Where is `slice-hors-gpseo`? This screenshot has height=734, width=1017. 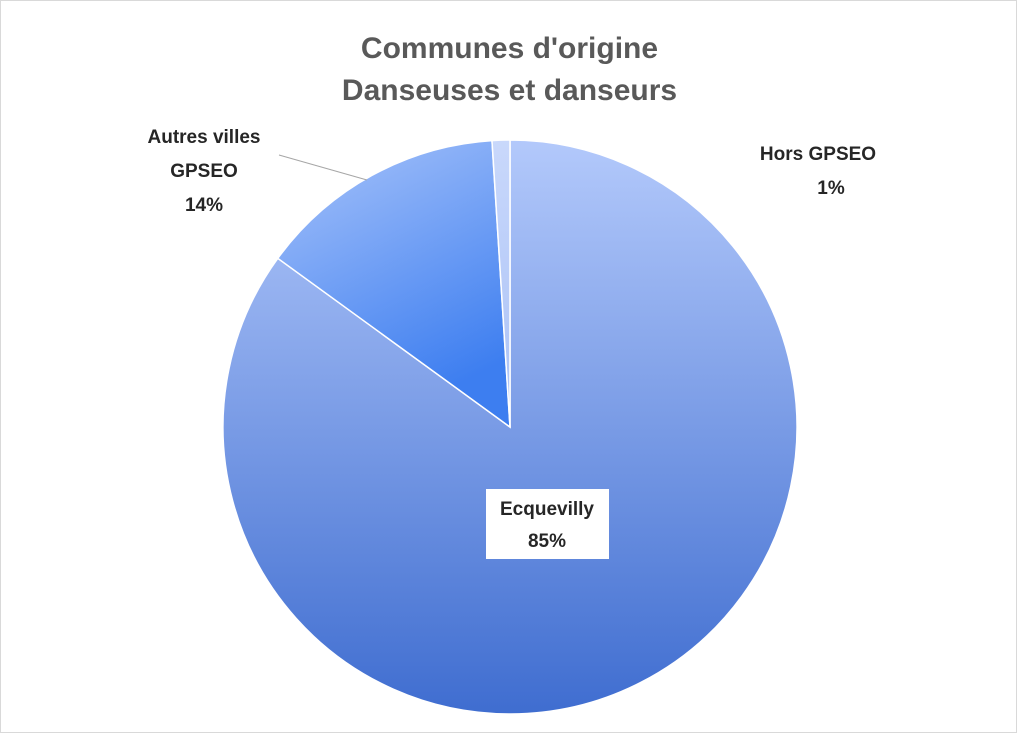
slice-hors-gpseo is located at coordinates (501, 283).